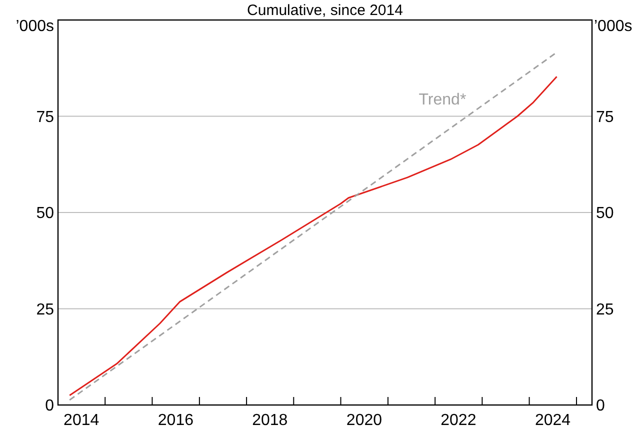 Image resolution: width=642 pixels, height=435 pixels. Describe the element at coordinates (49, 406) in the screenshot. I see `y-tick-label: 0` at that location.